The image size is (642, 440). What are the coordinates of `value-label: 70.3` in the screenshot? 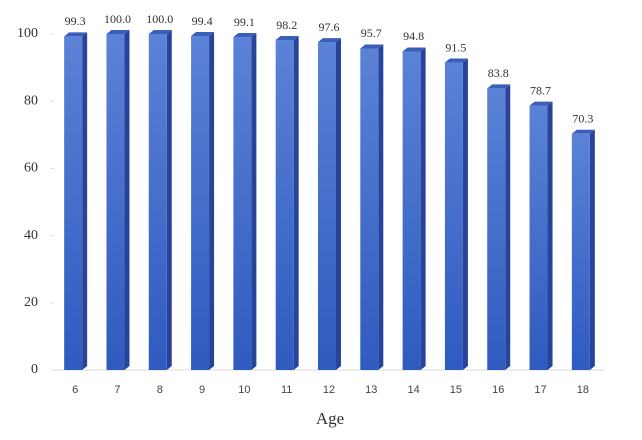 It's located at (582, 119).